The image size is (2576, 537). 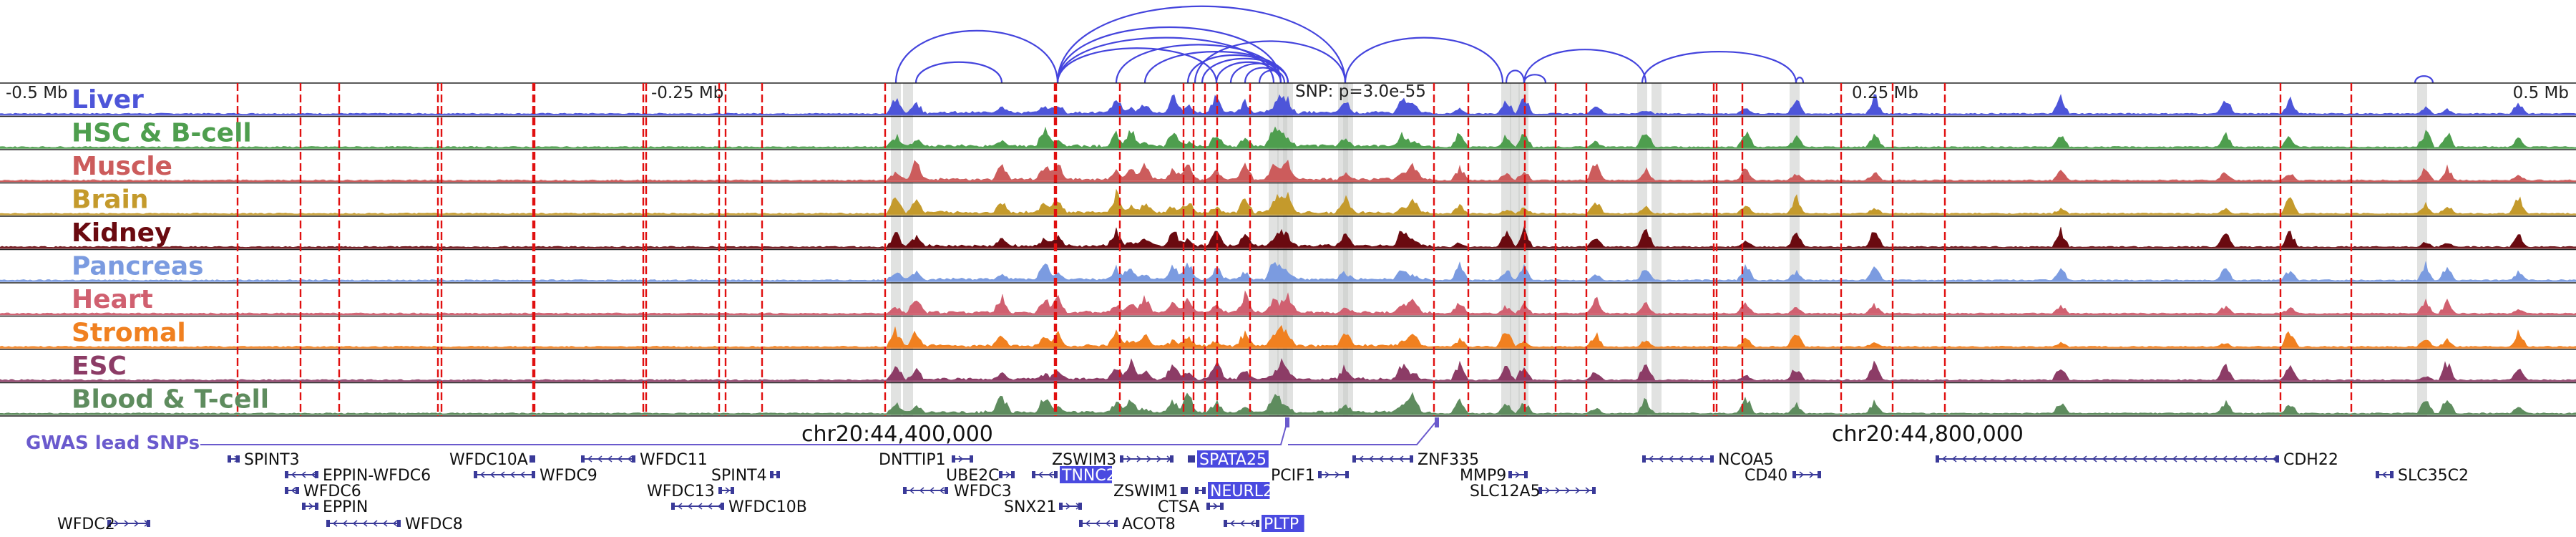 I want to click on track-label: HSC & B-cell, so click(x=162, y=133).